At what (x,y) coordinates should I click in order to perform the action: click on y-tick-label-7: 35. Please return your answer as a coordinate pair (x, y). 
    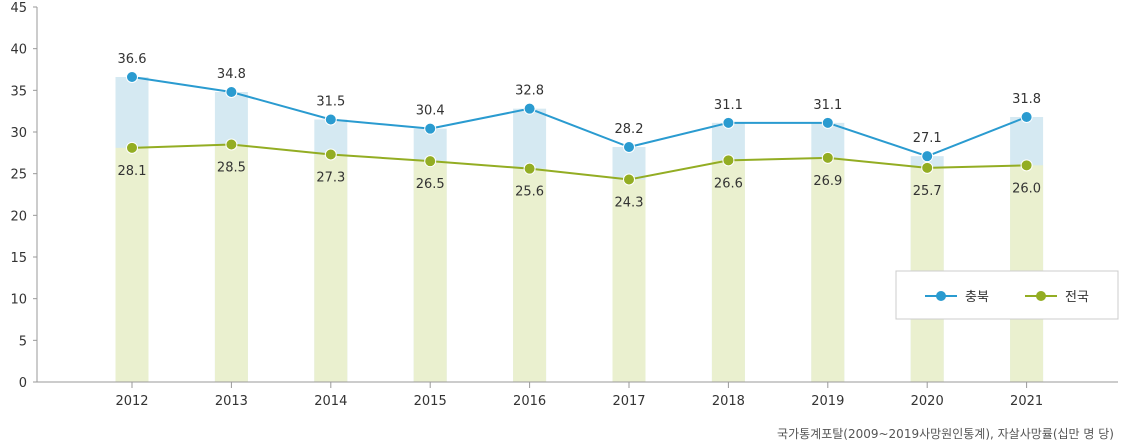
    Looking at the image, I should click on (18, 91).